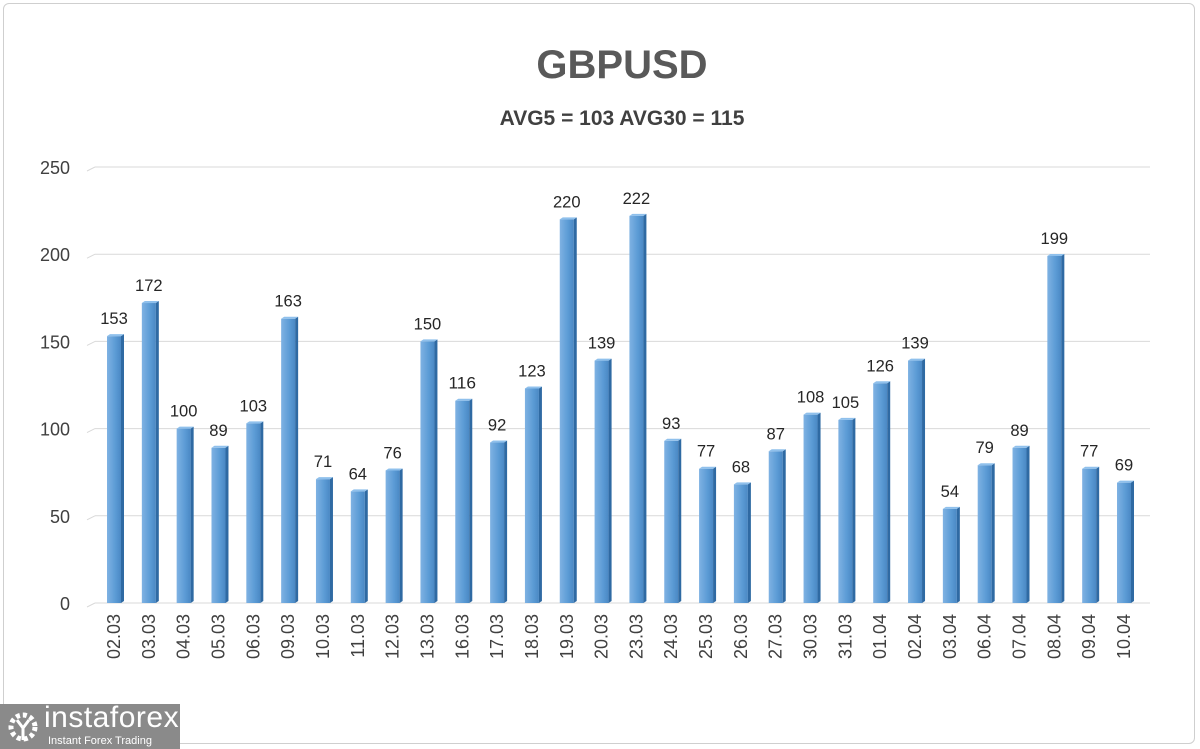 The image size is (1200, 749). Describe the element at coordinates (184, 636) in the screenshot. I see `x-tick-label: 04.03` at that location.